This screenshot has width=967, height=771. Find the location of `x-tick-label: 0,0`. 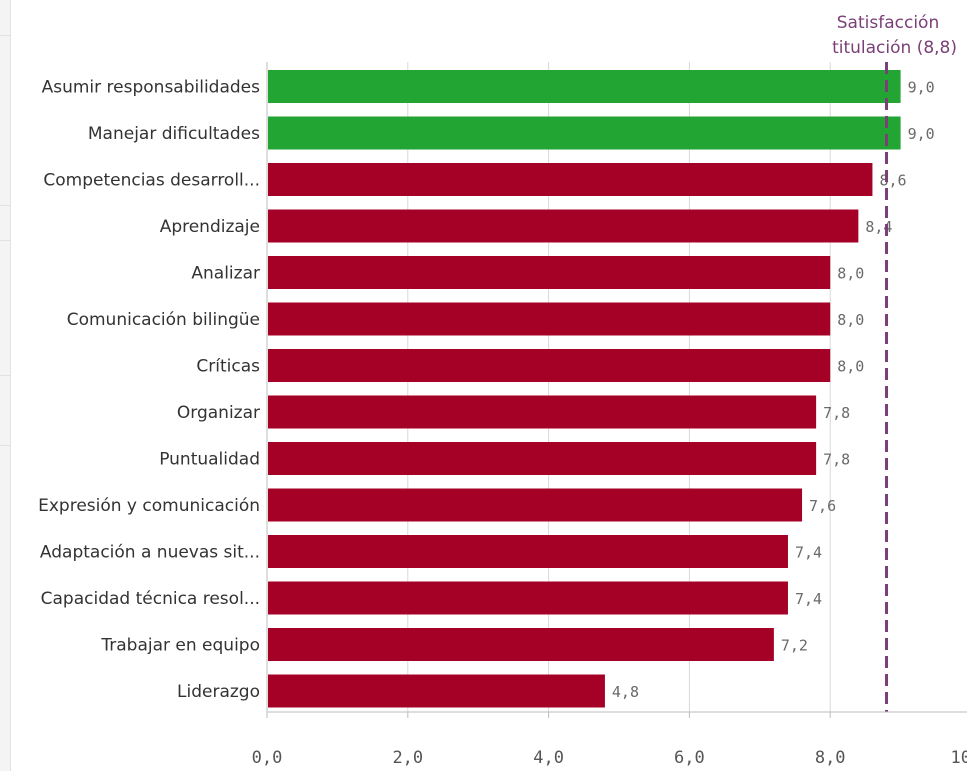

x-tick-label: 0,0 is located at coordinates (267, 758).